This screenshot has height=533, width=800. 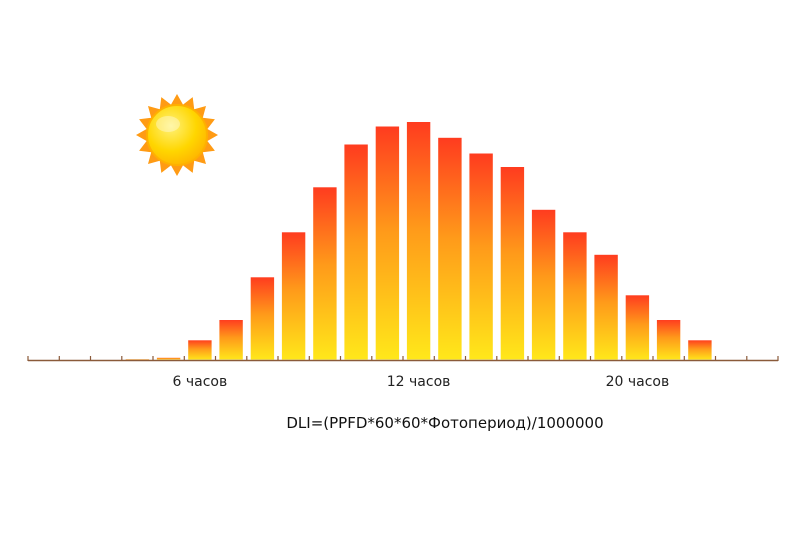 I want to click on x-tick-label: 20 часов, so click(x=638, y=382).